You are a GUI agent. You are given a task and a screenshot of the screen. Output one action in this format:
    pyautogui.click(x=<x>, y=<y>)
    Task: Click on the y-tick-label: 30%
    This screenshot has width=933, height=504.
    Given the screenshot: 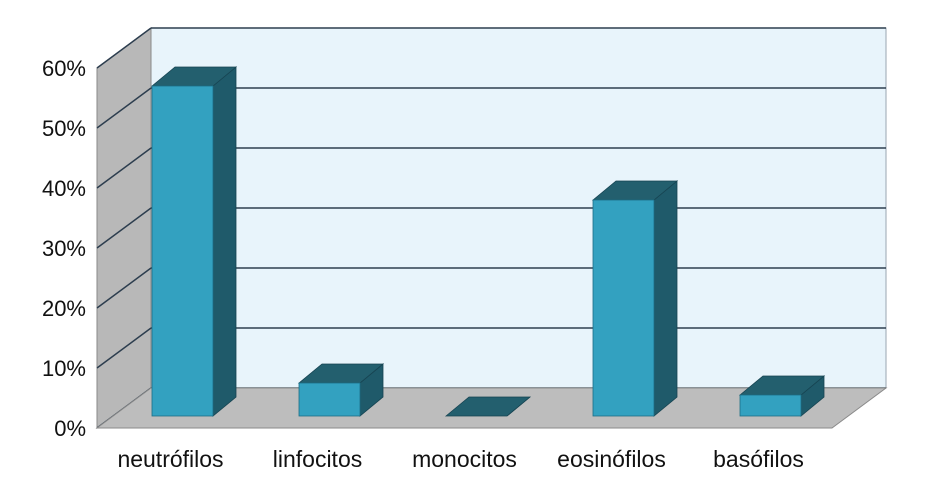 What is the action you would take?
    pyautogui.click(x=64, y=248)
    